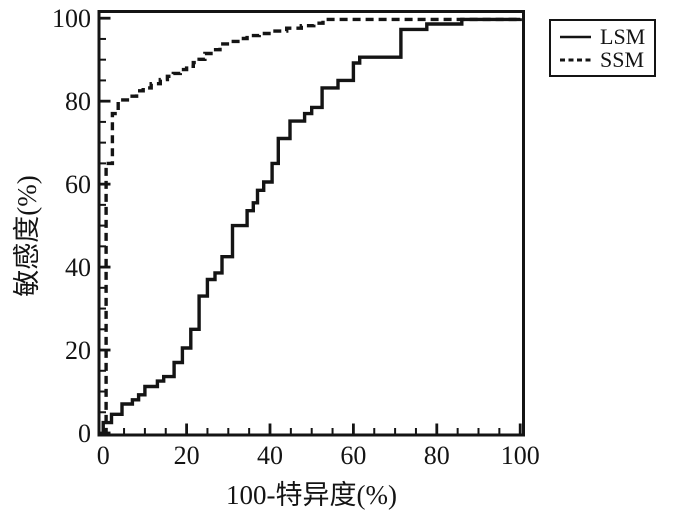 This screenshot has height=519, width=700. What do you see at coordinates (71, 18) in the screenshot?
I see `y-tick-label: 100` at bounding box center [71, 18].